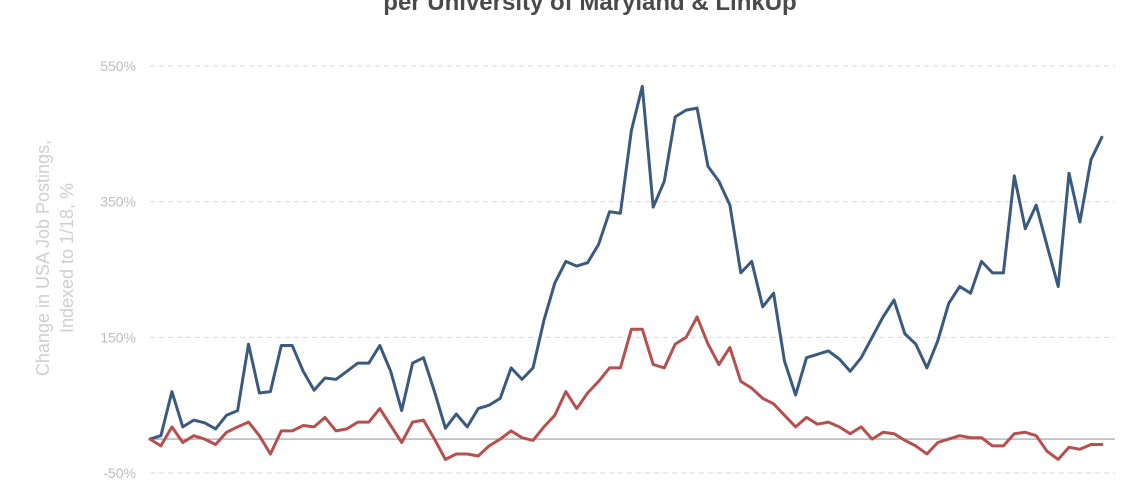 This screenshot has height=490, width=1147. I want to click on y-tick-label: 350%, so click(118, 202).